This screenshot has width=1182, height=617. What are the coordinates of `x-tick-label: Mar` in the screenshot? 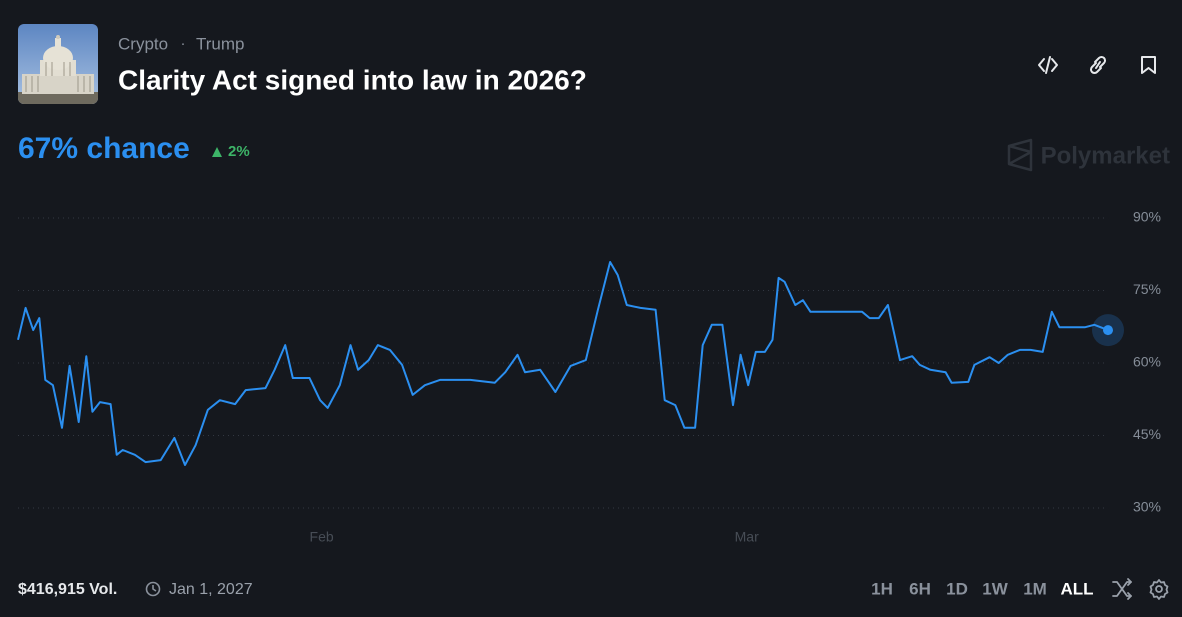 It's located at (747, 537).